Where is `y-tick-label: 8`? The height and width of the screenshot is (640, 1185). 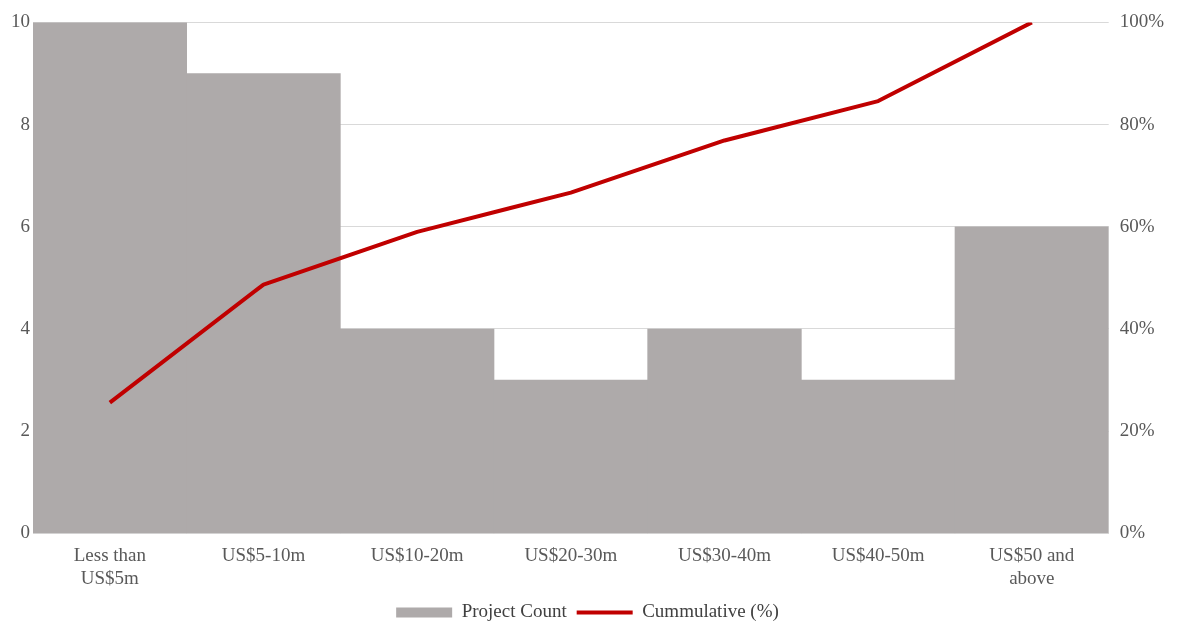 y-tick-label: 8 is located at coordinates (25, 123).